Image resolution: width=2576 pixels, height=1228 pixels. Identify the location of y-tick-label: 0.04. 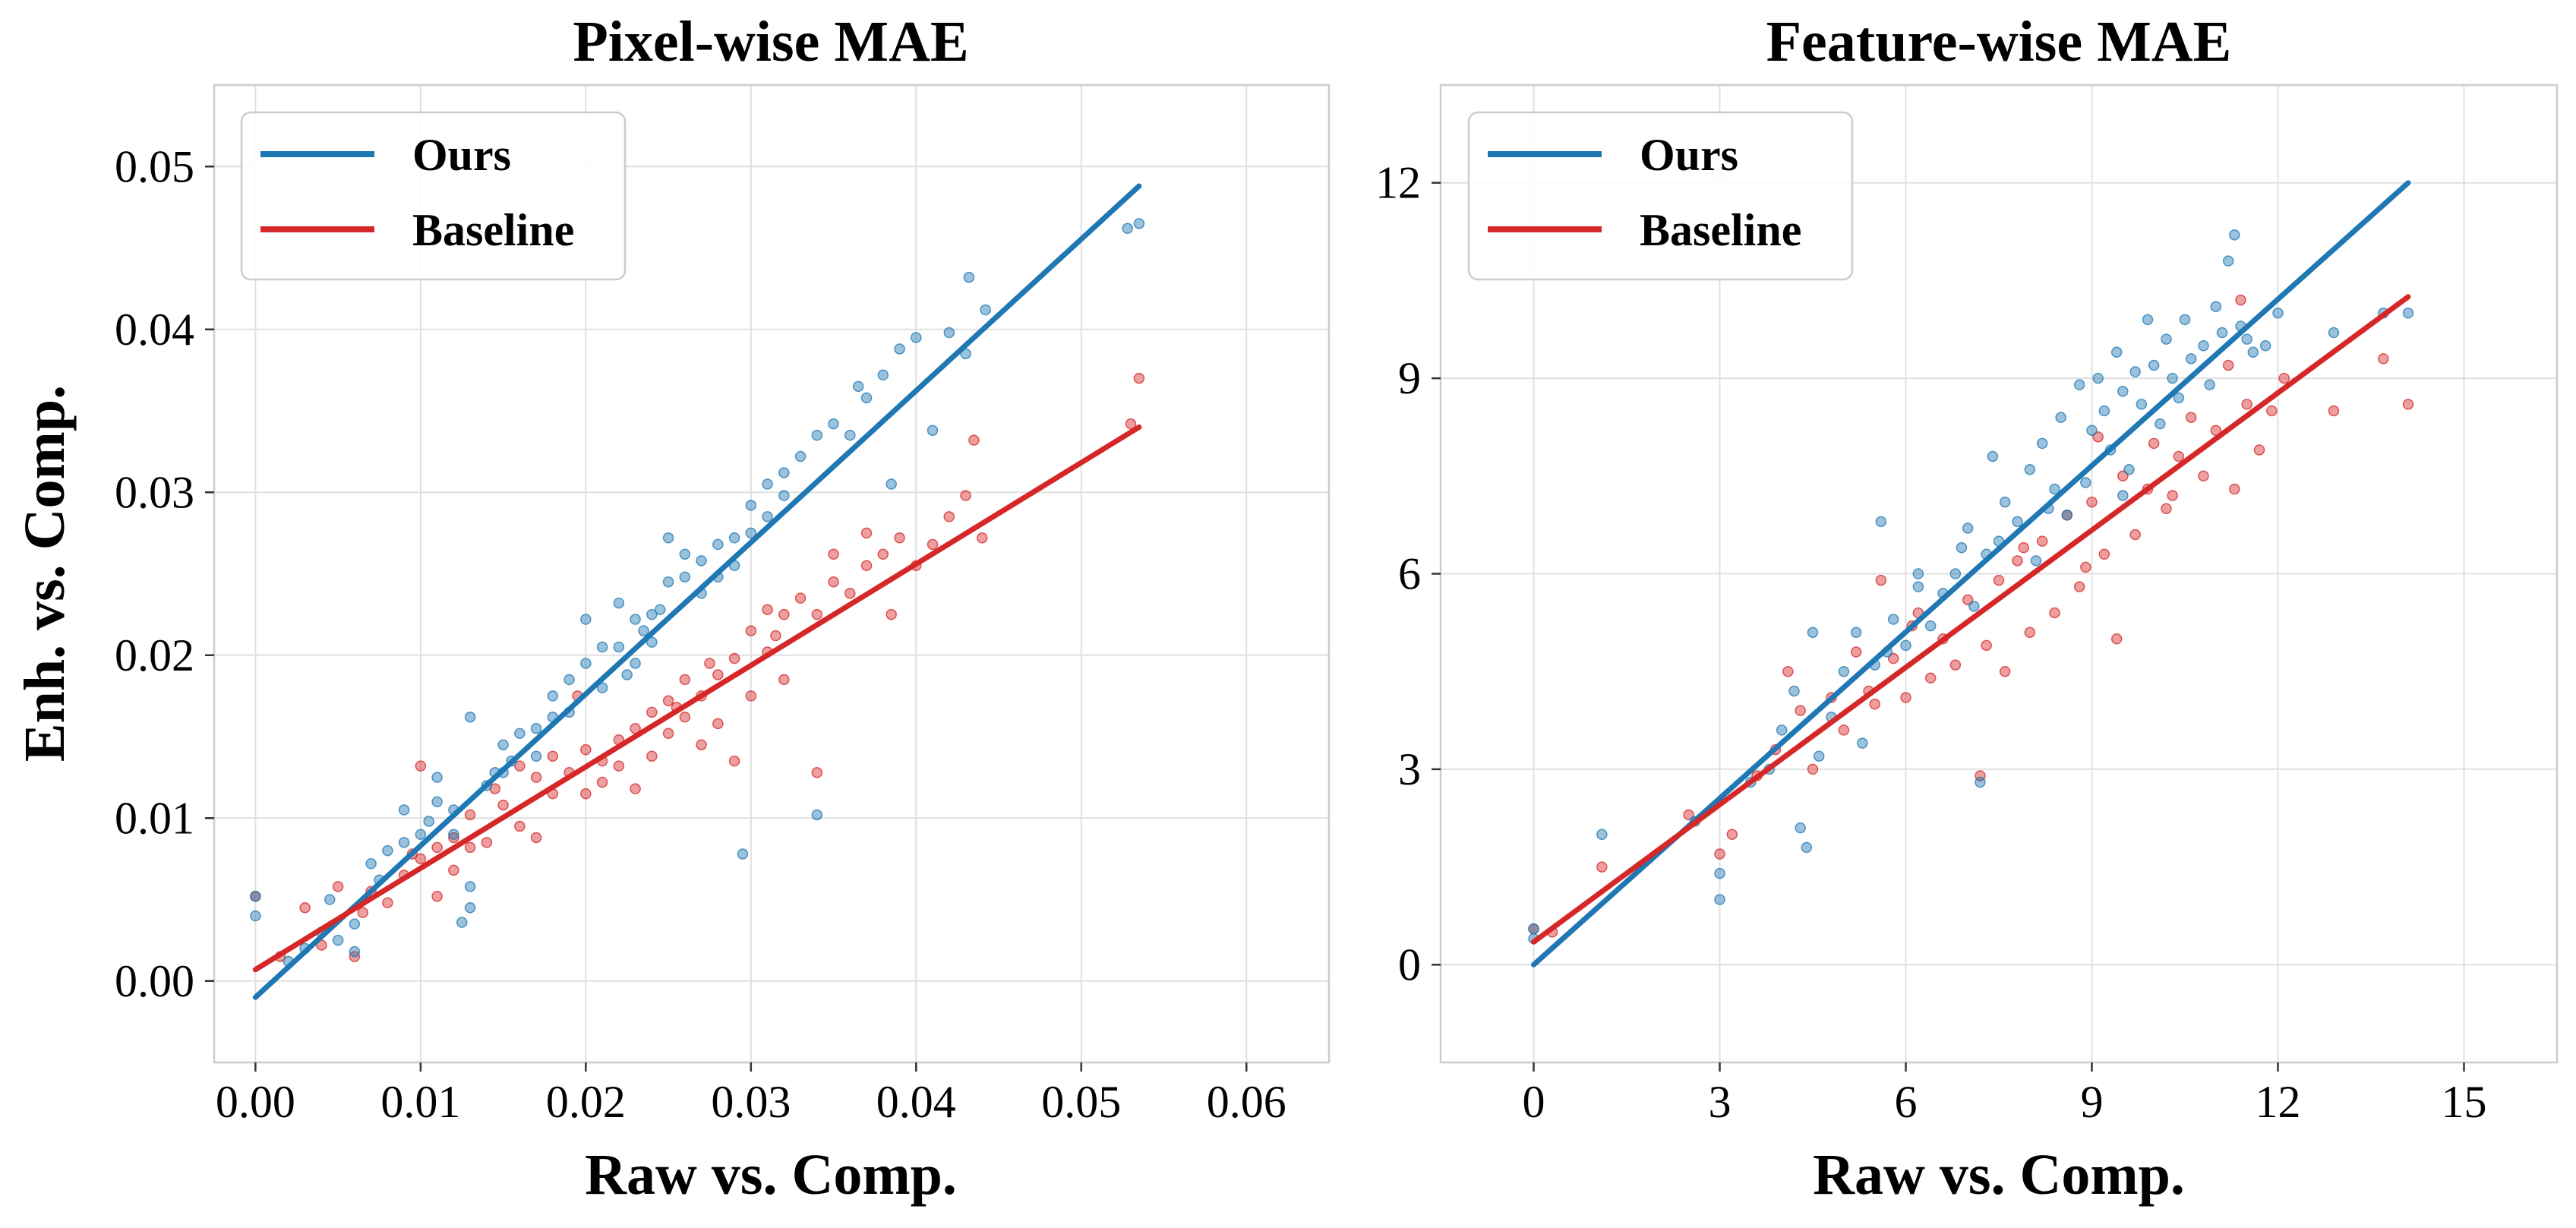
(155, 330).